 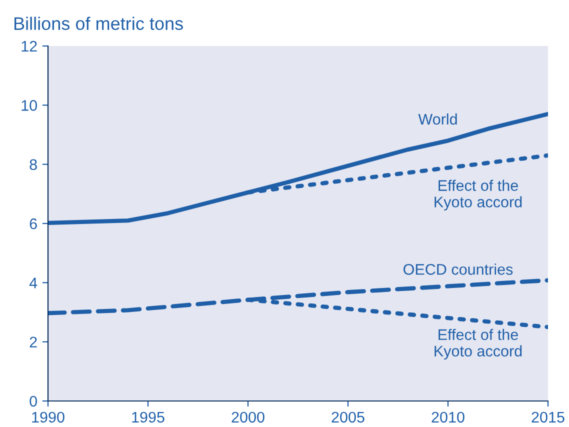 I want to click on x-tick-label: 2010, so click(x=448, y=417).